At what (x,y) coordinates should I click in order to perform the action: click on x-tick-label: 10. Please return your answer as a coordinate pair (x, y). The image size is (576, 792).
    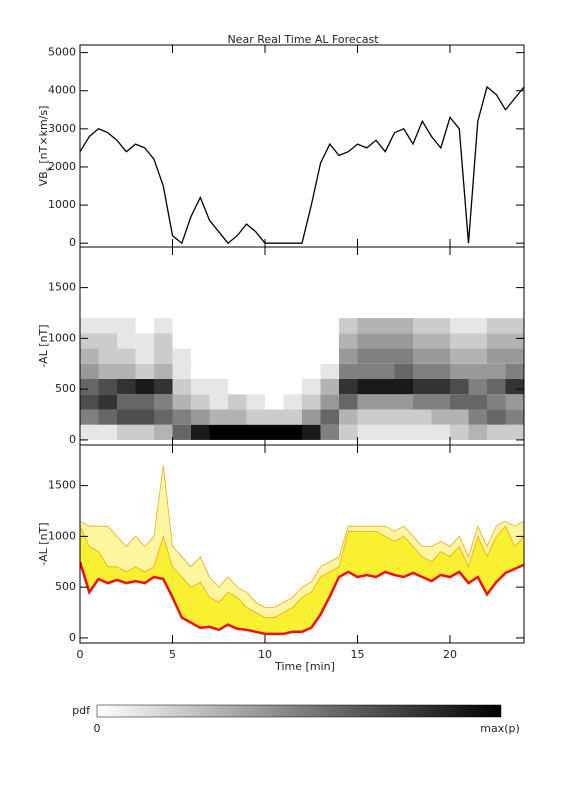
    Looking at the image, I should click on (265, 654).